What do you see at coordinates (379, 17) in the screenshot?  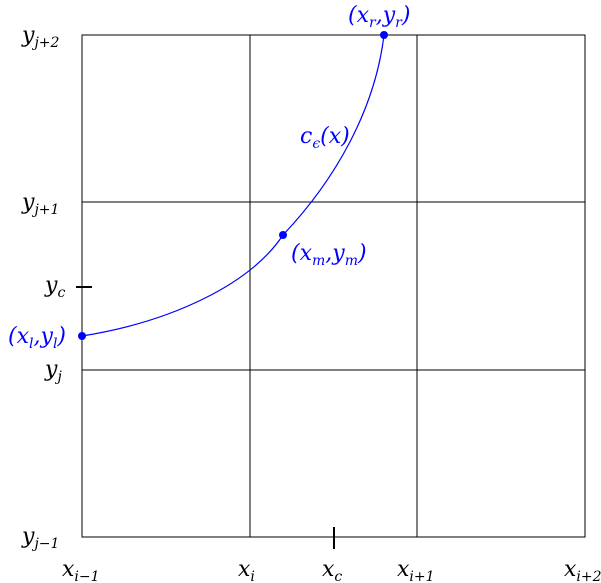 I see `label-point-right: (xr,yr)` at bounding box center [379, 17].